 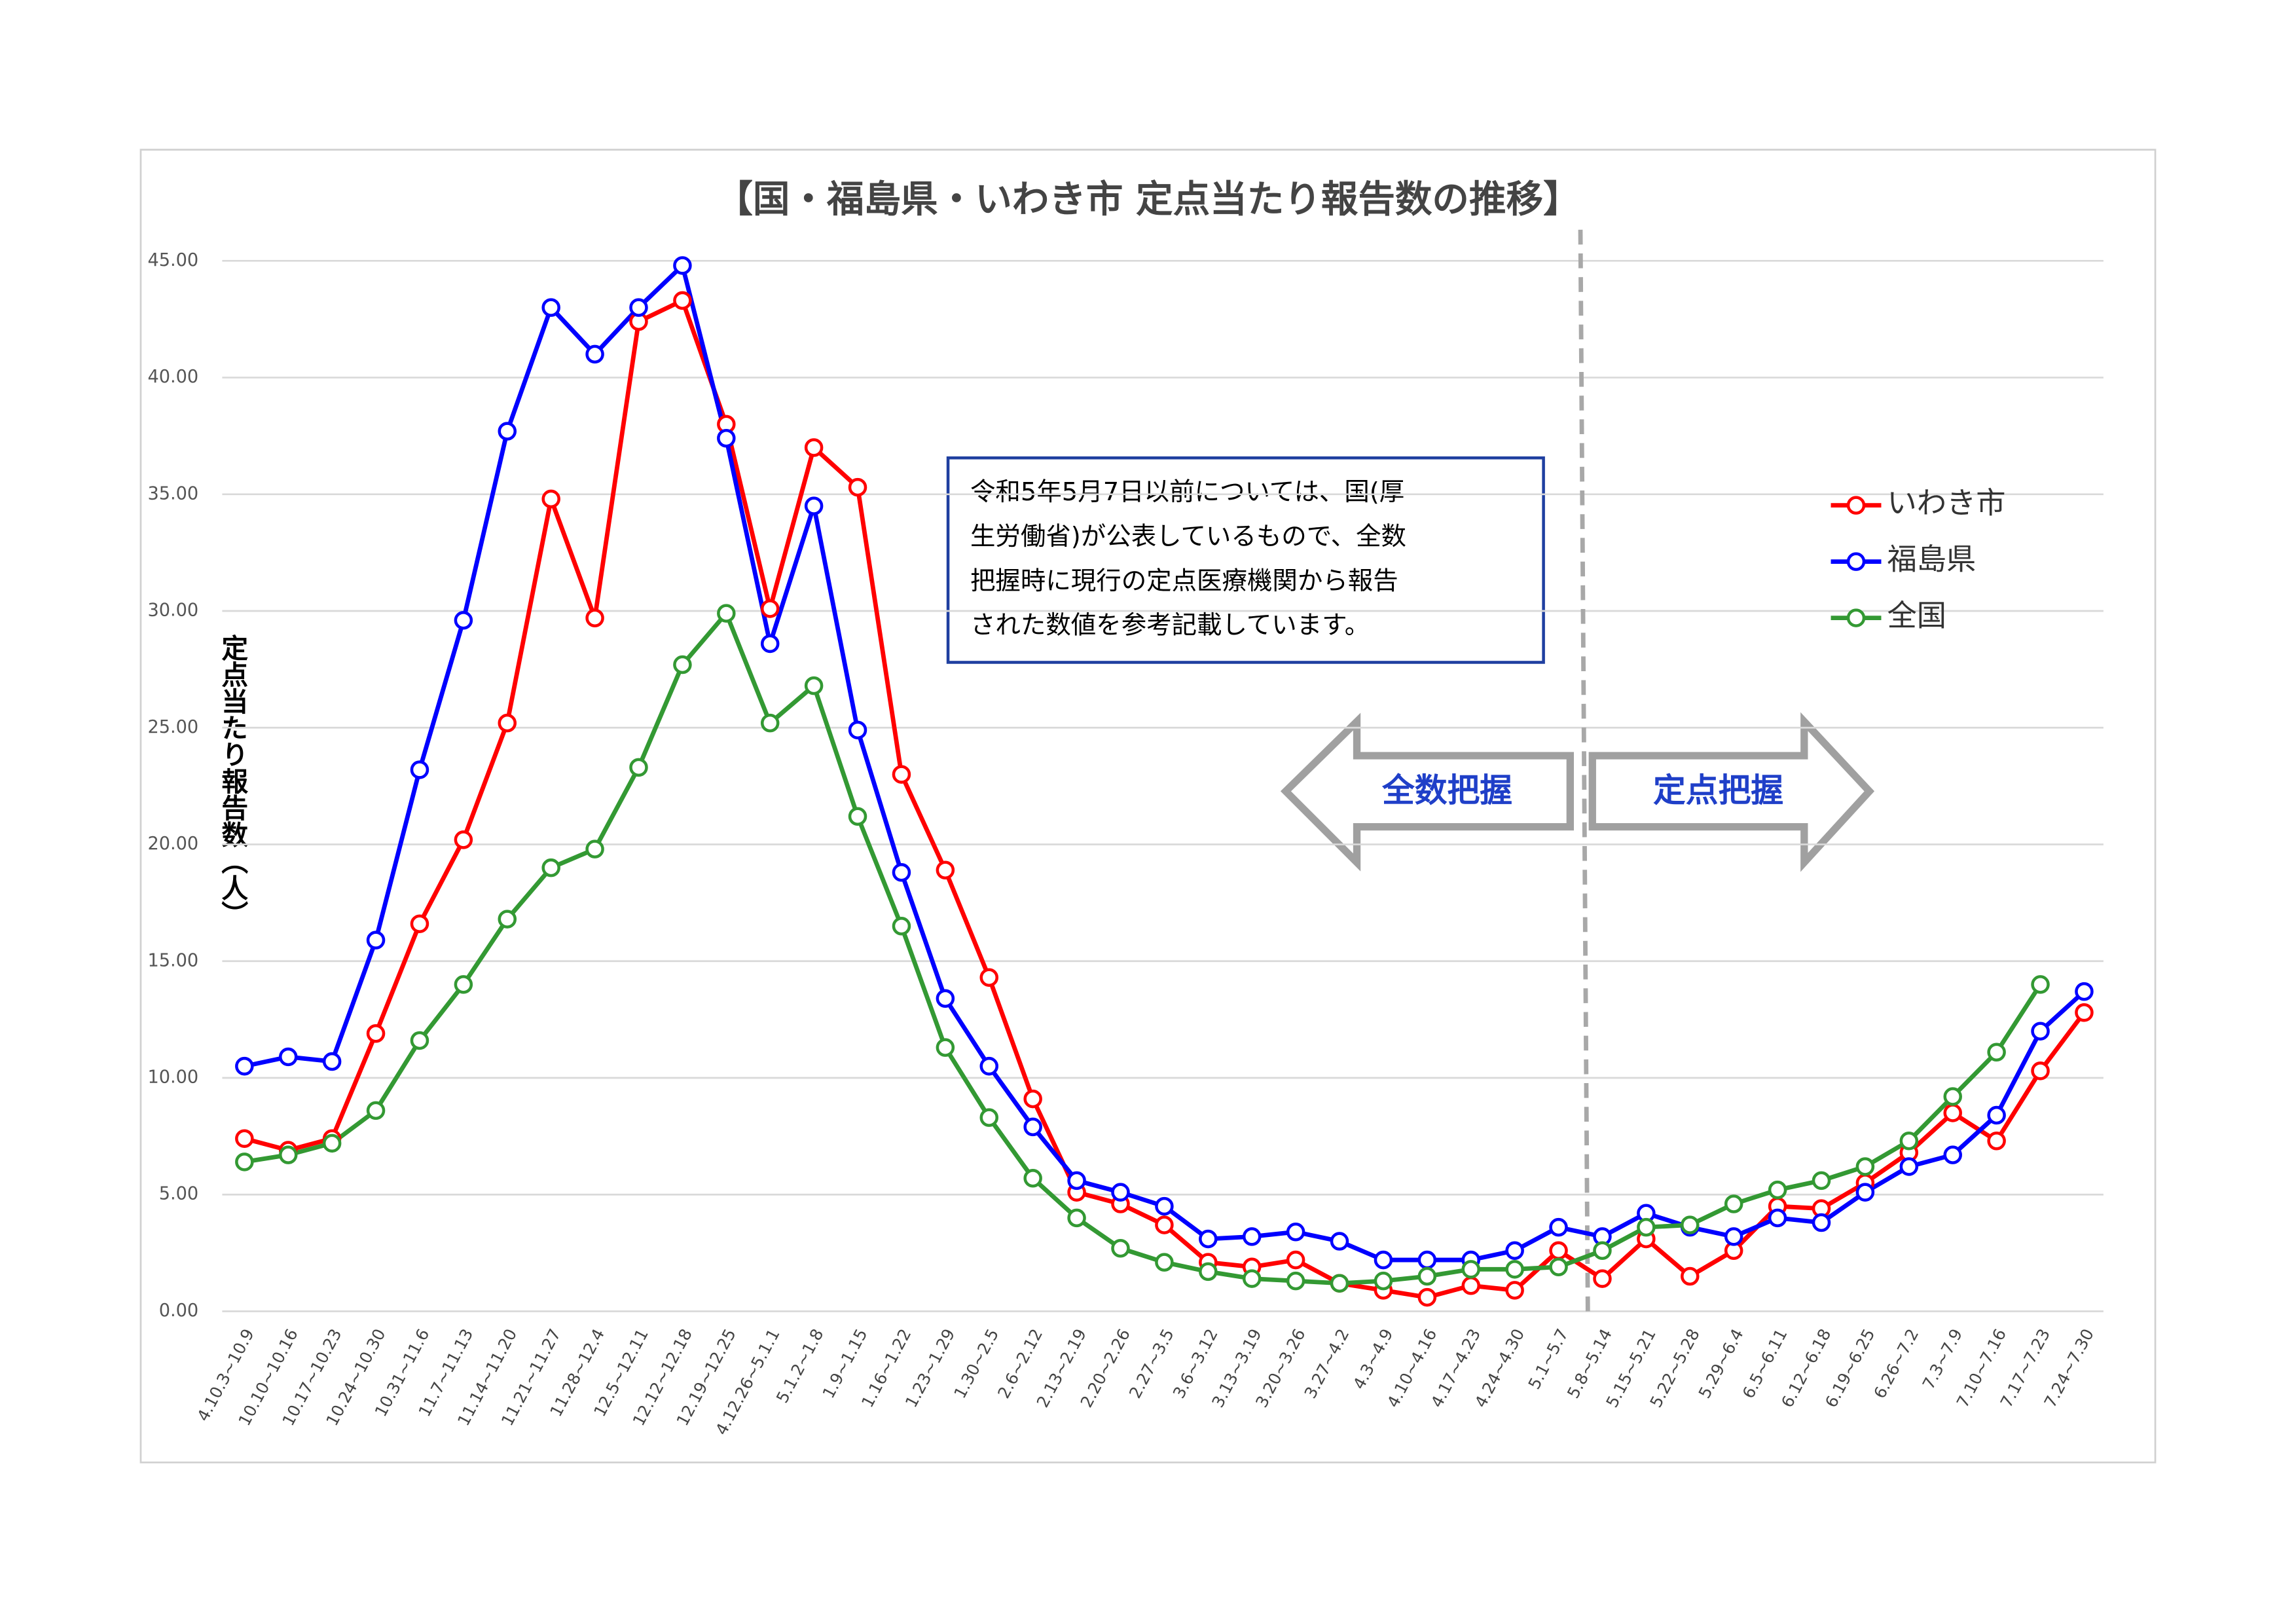 I want to click on y-tick-label: 45.00, so click(x=172, y=260).